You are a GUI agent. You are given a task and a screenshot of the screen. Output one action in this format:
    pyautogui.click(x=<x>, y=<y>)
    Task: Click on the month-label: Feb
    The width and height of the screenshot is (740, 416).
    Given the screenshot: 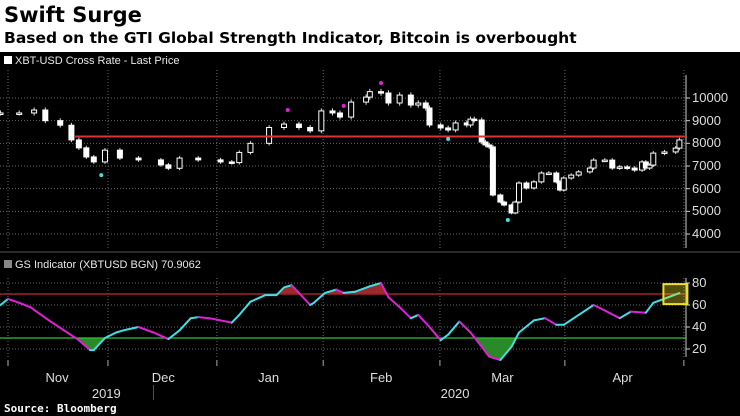 What is the action you would take?
    pyautogui.click(x=381, y=377)
    